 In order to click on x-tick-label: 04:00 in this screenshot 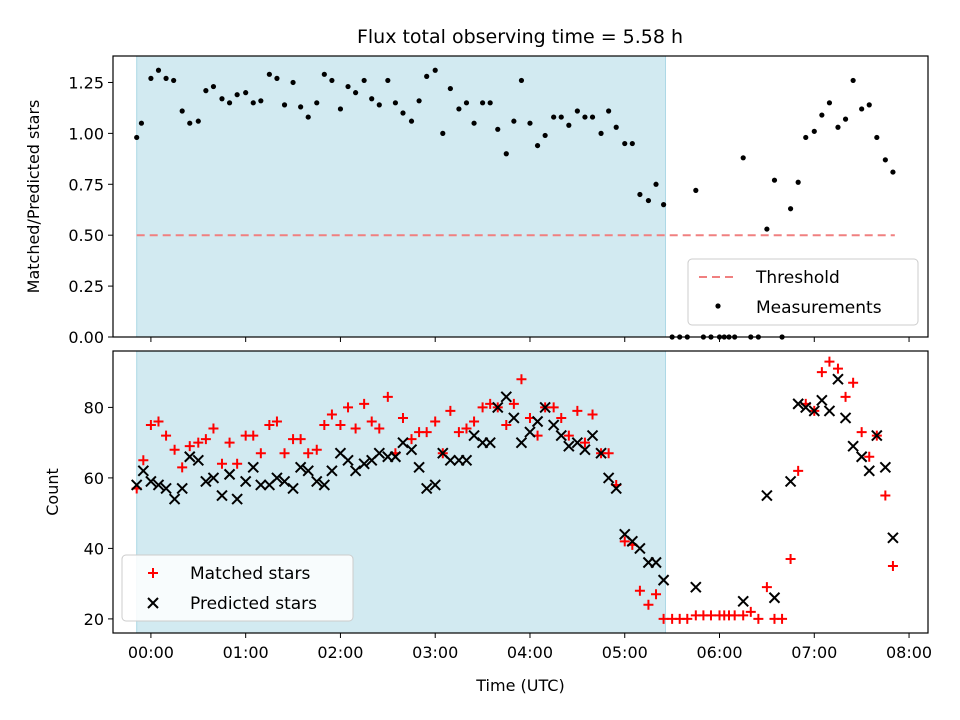, I will do `click(530, 652)`.